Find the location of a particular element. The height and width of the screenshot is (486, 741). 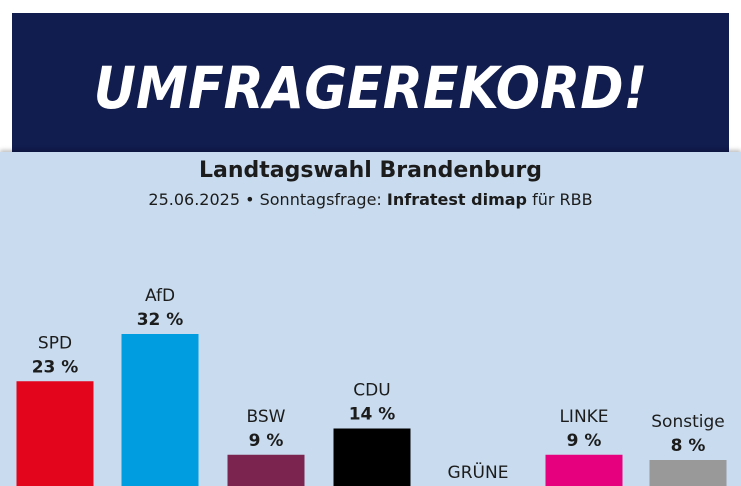

bar-cdu is located at coordinates (372, 457).